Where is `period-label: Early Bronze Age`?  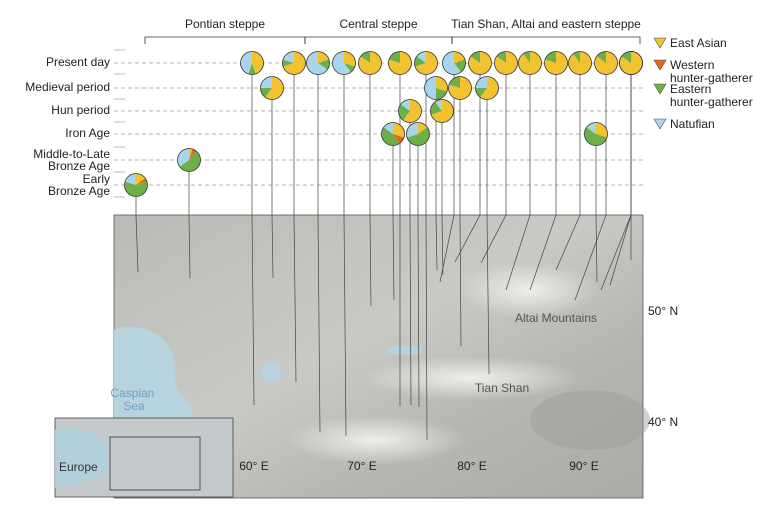 period-label: Early Bronze Age is located at coordinates (79, 185).